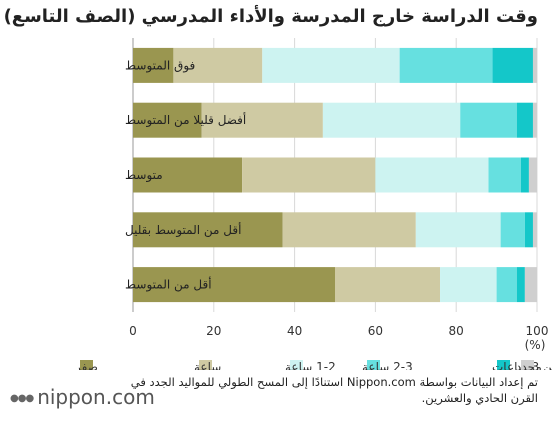 The image size is (552, 435). What do you see at coordinates (22, 398) in the screenshot?
I see `logo-dots: ●●●` at bounding box center [22, 398].